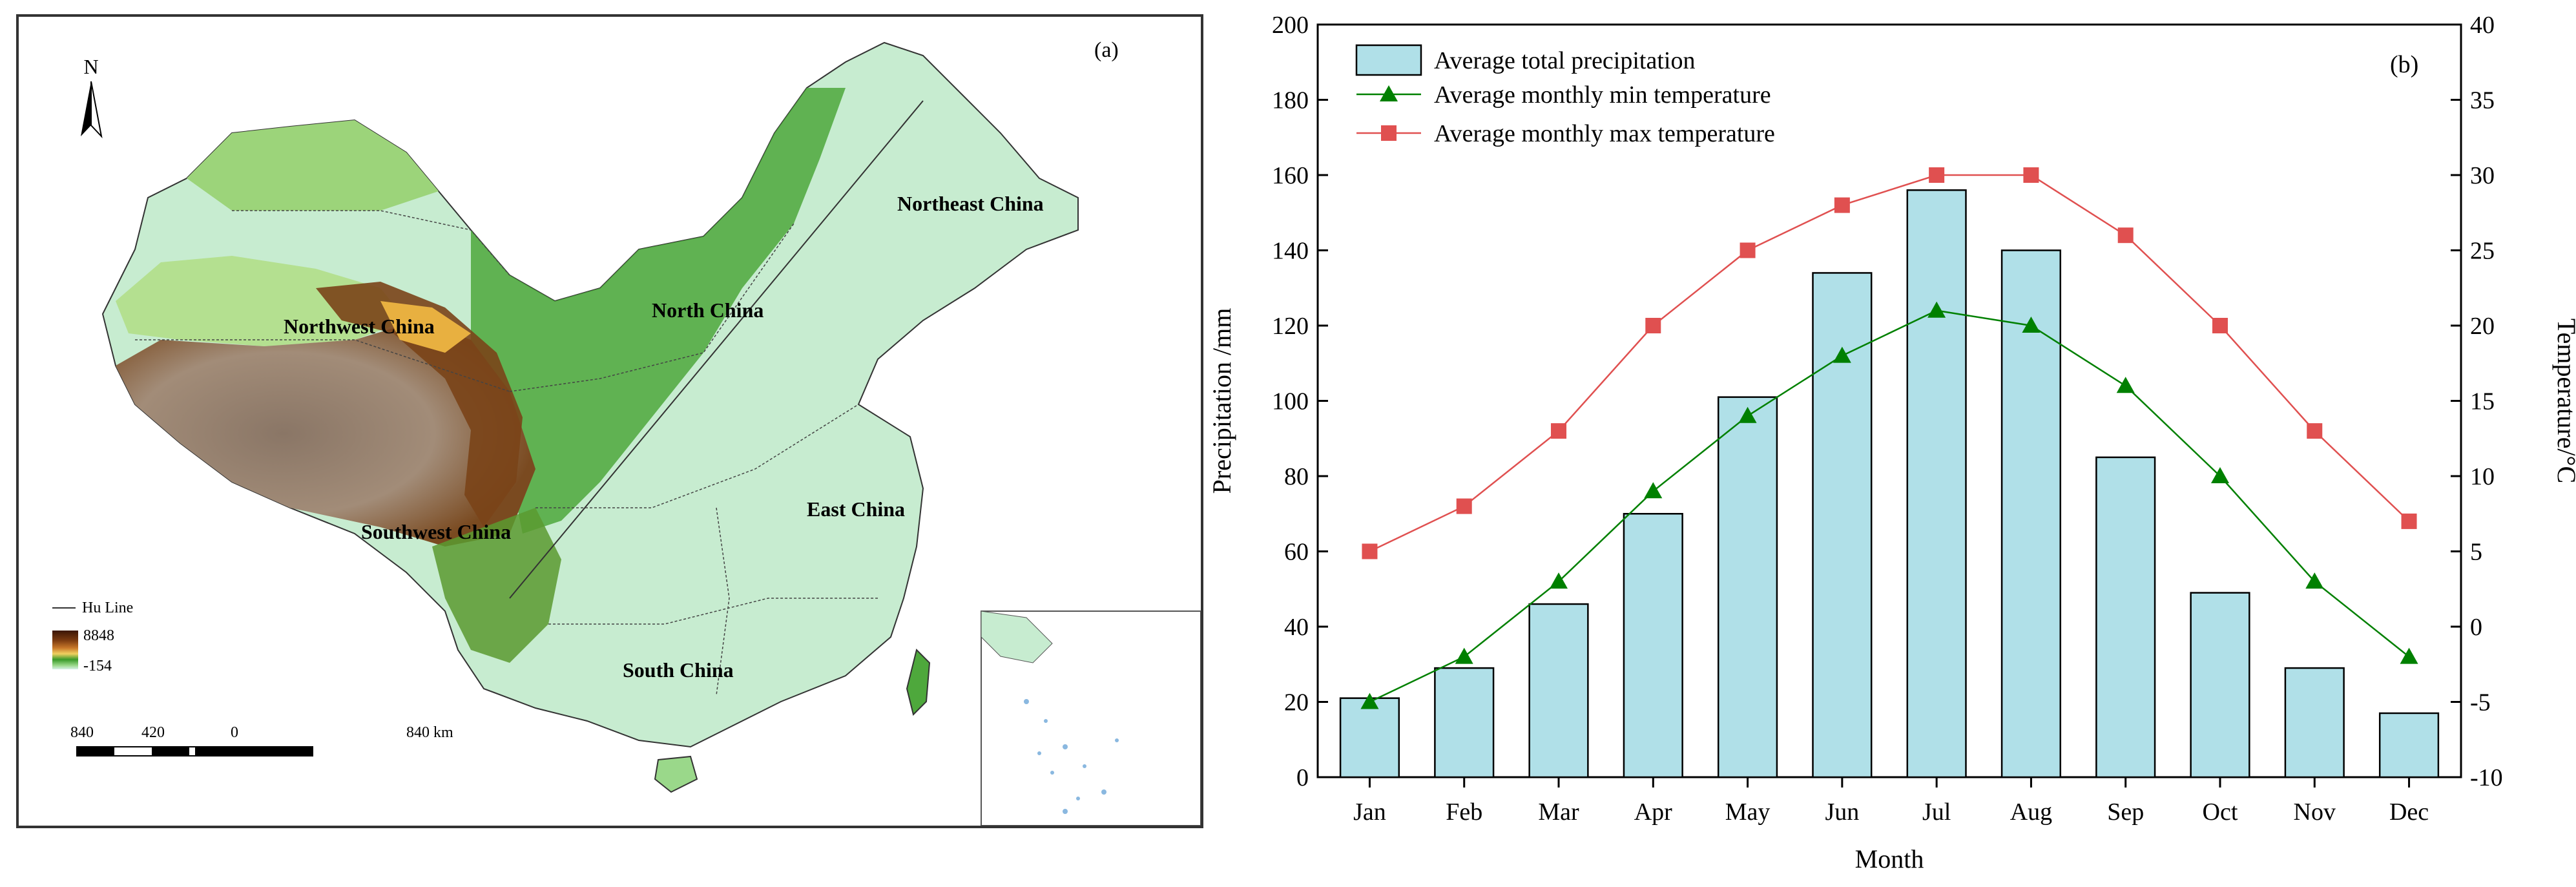  I want to click on hainan-island, so click(676, 774).